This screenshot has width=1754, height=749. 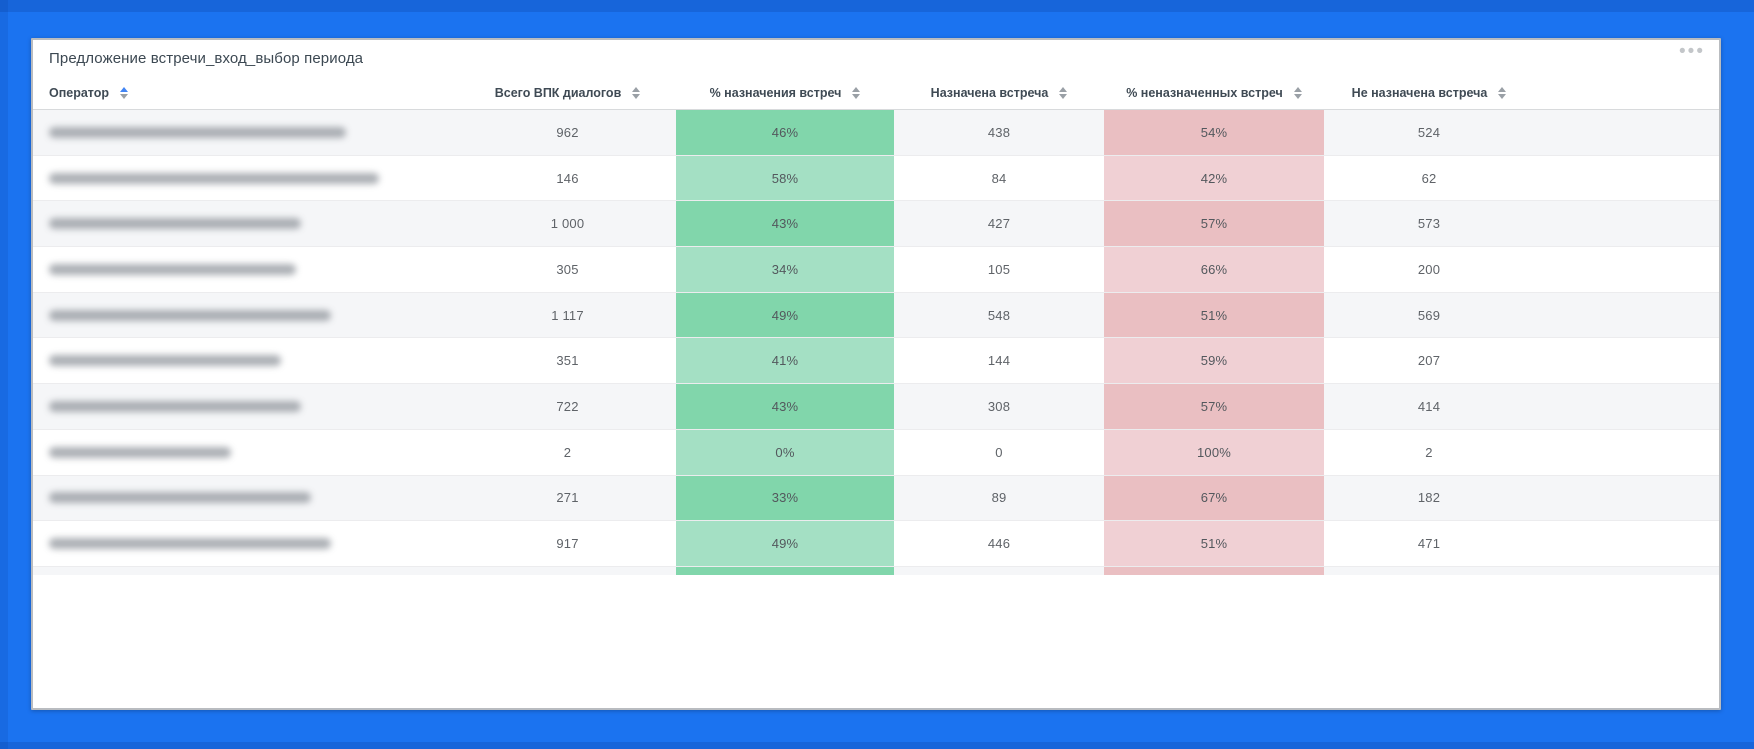 What do you see at coordinates (567, 571) in the screenshot?
I see `cell-dialogs` at bounding box center [567, 571].